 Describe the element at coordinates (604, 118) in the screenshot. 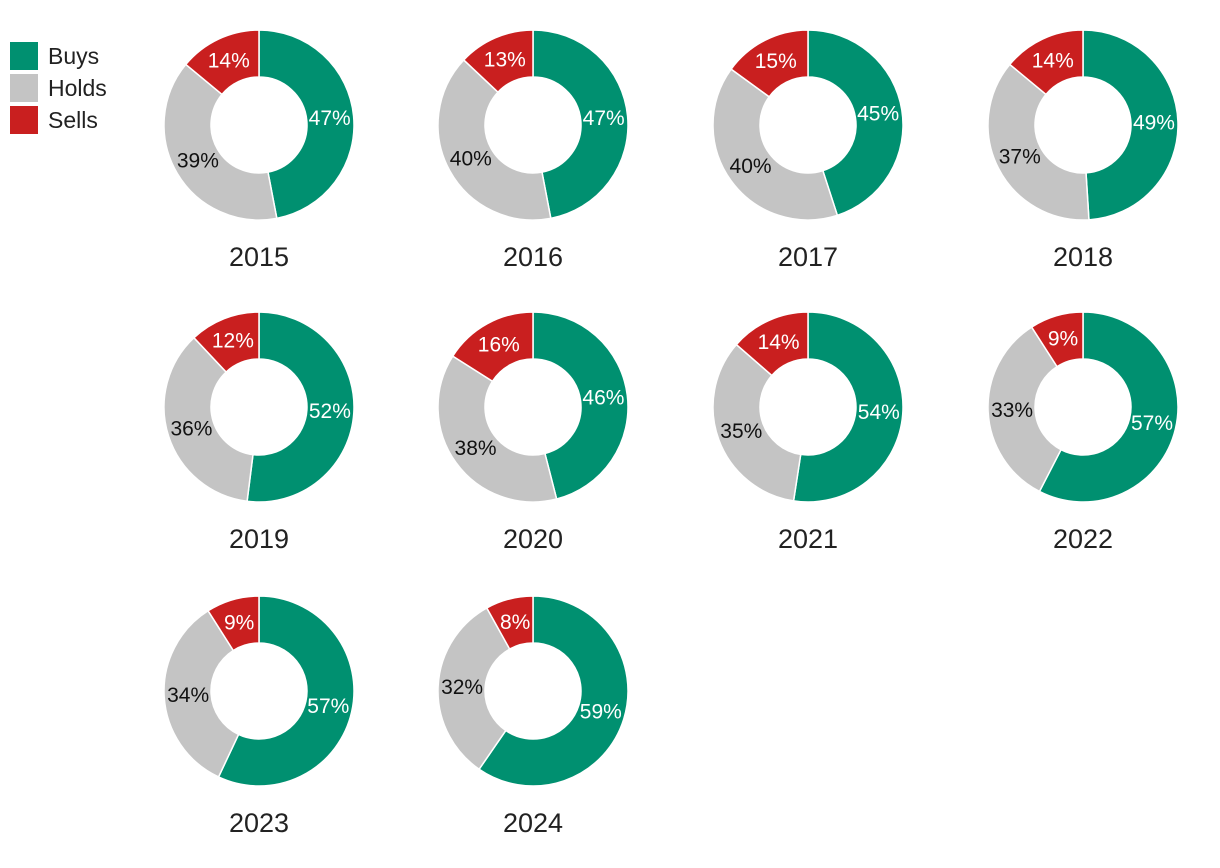

I see `label-buys-2016: 47%` at that location.